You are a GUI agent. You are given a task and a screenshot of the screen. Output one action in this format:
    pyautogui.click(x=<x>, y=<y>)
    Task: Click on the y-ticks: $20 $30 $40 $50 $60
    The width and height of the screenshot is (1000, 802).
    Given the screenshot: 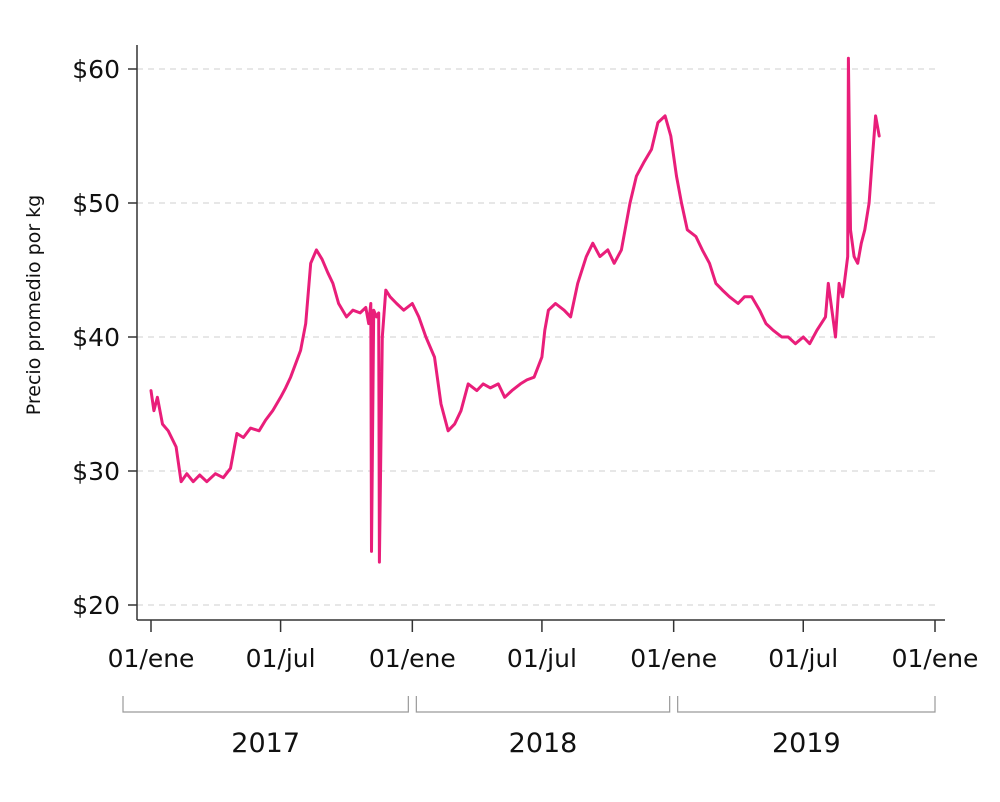 What is the action you would take?
    pyautogui.click(x=104, y=337)
    